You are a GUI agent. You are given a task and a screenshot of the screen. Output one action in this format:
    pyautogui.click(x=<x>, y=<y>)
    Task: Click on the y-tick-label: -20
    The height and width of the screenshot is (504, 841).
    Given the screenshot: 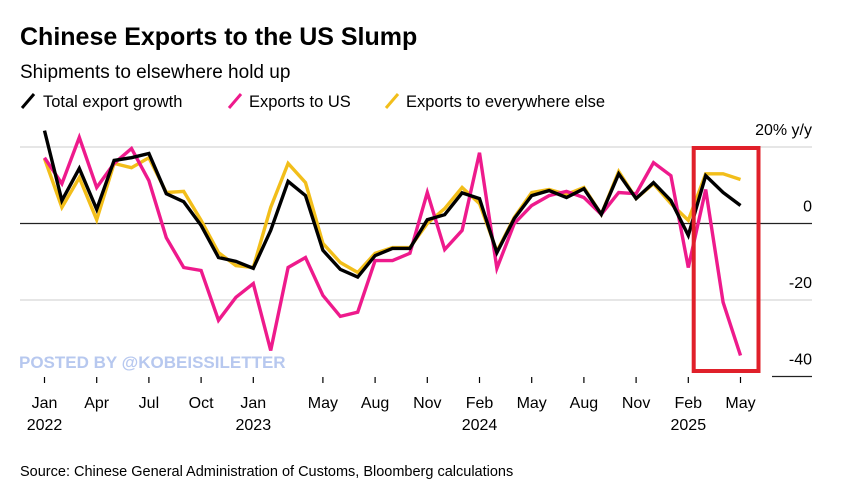 What is the action you would take?
    pyautogui.click(x=800, y=283)
    